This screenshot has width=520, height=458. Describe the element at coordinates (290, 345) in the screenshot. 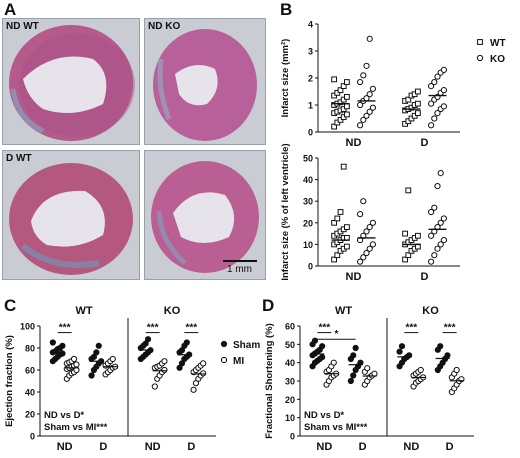

I see `chart-d-y-tick-label: 50` at that location.